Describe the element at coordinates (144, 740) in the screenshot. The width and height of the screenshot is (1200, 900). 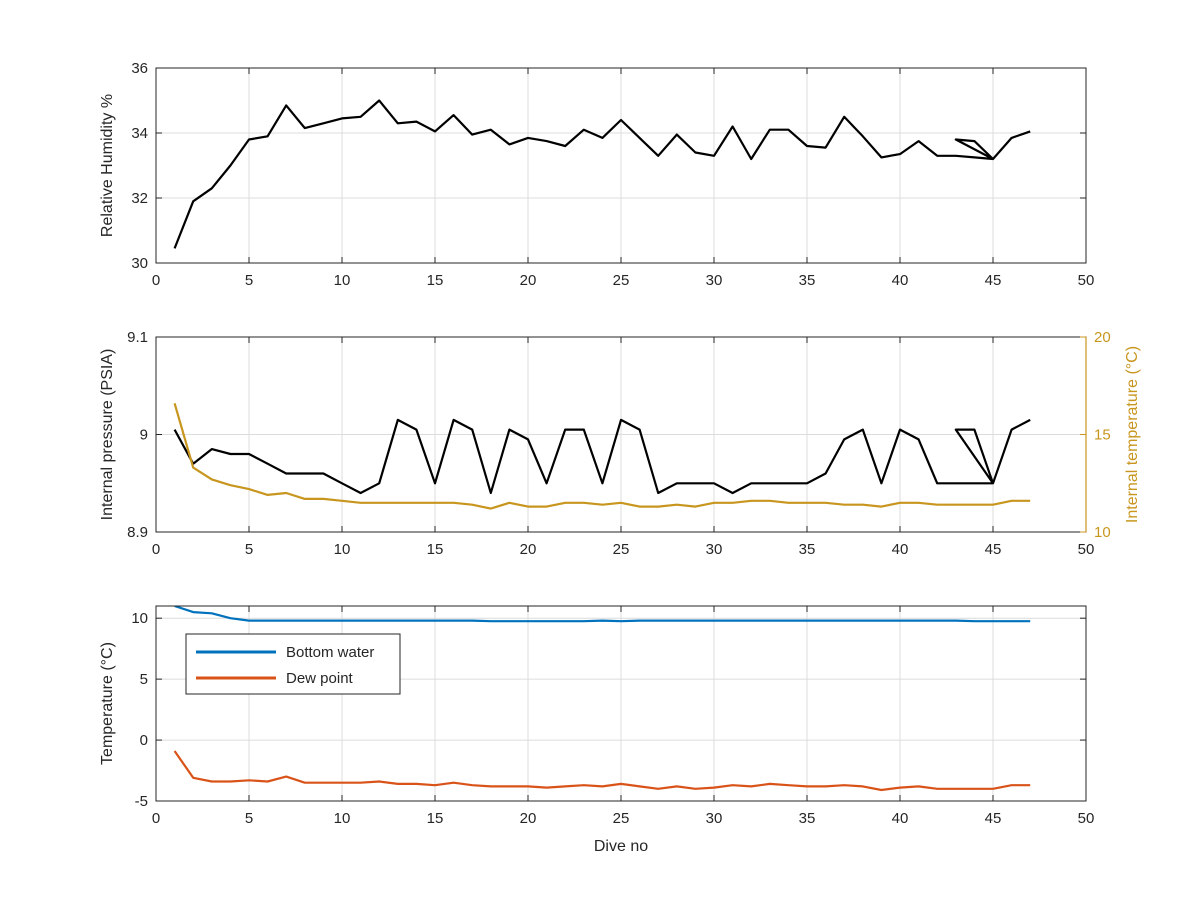
I see `y-tick-label: 0` at that location.